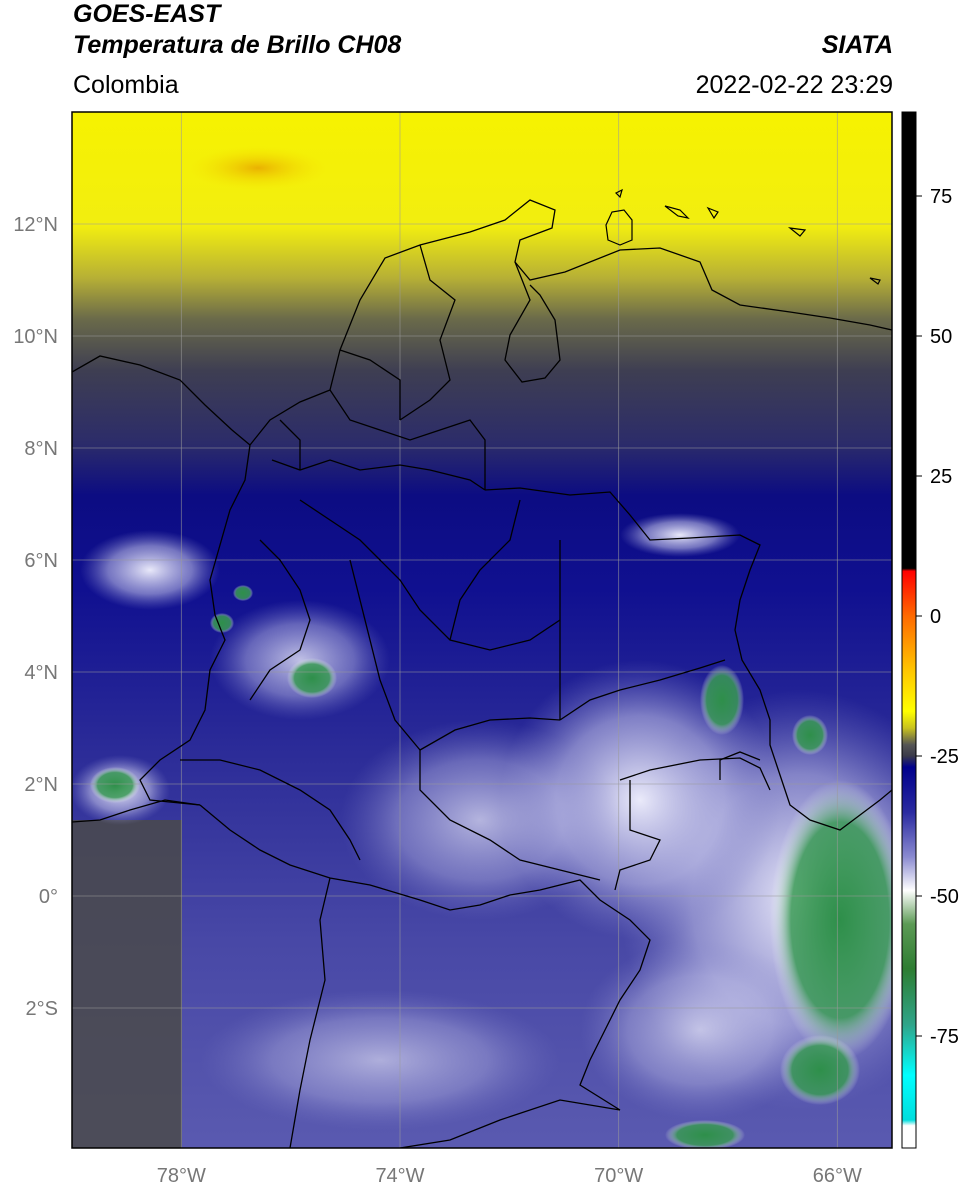 This screenshot has height=1190, width=966. What do you see at coordinates (618, 1176) in the screenshot?
I see `longitude-tick-label: 70°W` at bounding box center [618, 1176].